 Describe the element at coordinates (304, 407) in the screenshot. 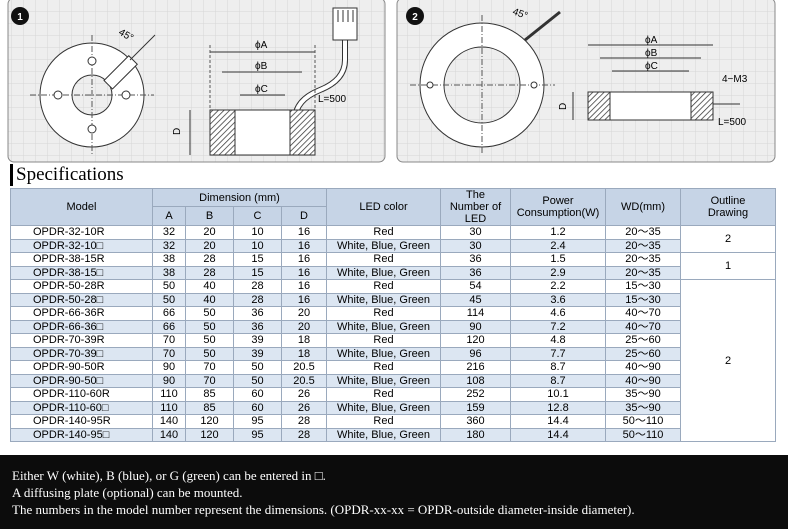

I see `table-cell: 26` at that location.